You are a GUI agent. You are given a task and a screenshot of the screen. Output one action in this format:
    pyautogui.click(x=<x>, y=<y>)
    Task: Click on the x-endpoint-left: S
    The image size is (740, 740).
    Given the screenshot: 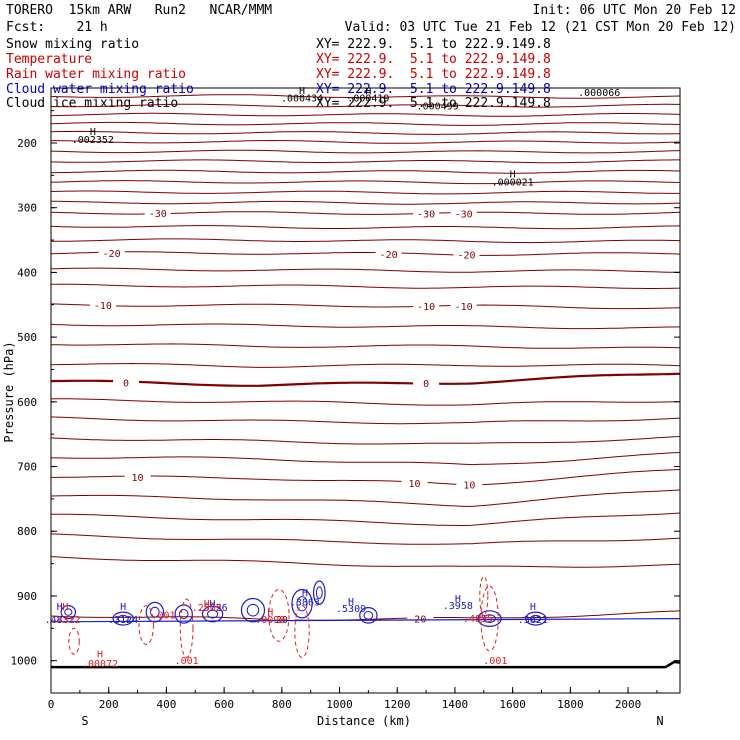 What is the action you would take?
    pyautogui.click(x=84, y=721)
    